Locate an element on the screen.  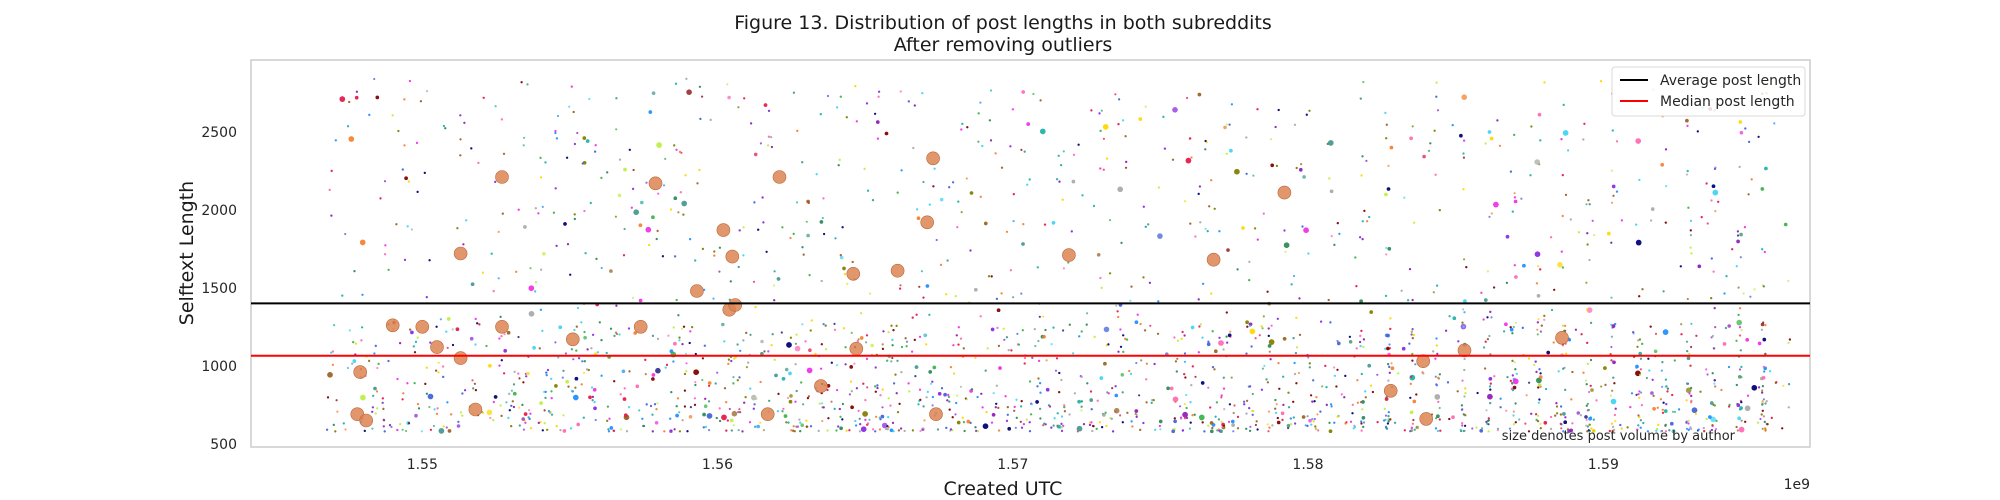
x-axis-ticks: 1.55 1.56 1.57 1.58 1.59 is located at coordinates (1013, 465).